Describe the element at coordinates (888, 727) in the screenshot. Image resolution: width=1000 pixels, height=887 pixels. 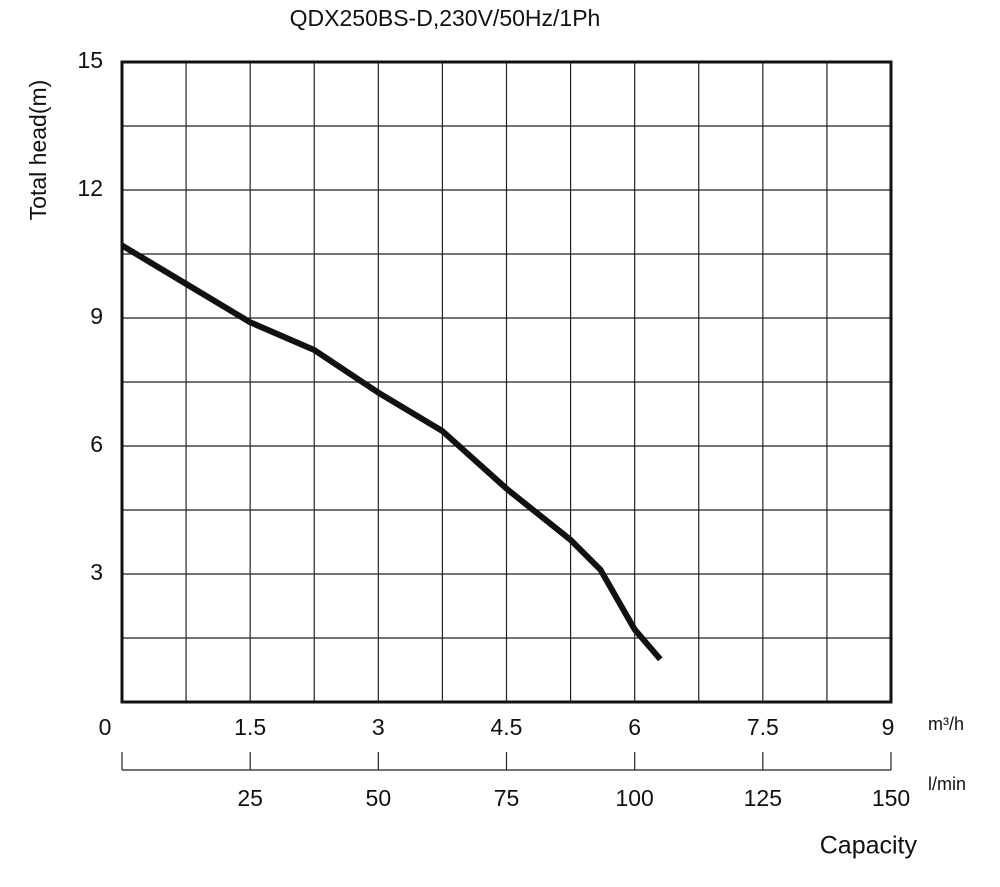
I see `x-tick-label: 9` at that location.